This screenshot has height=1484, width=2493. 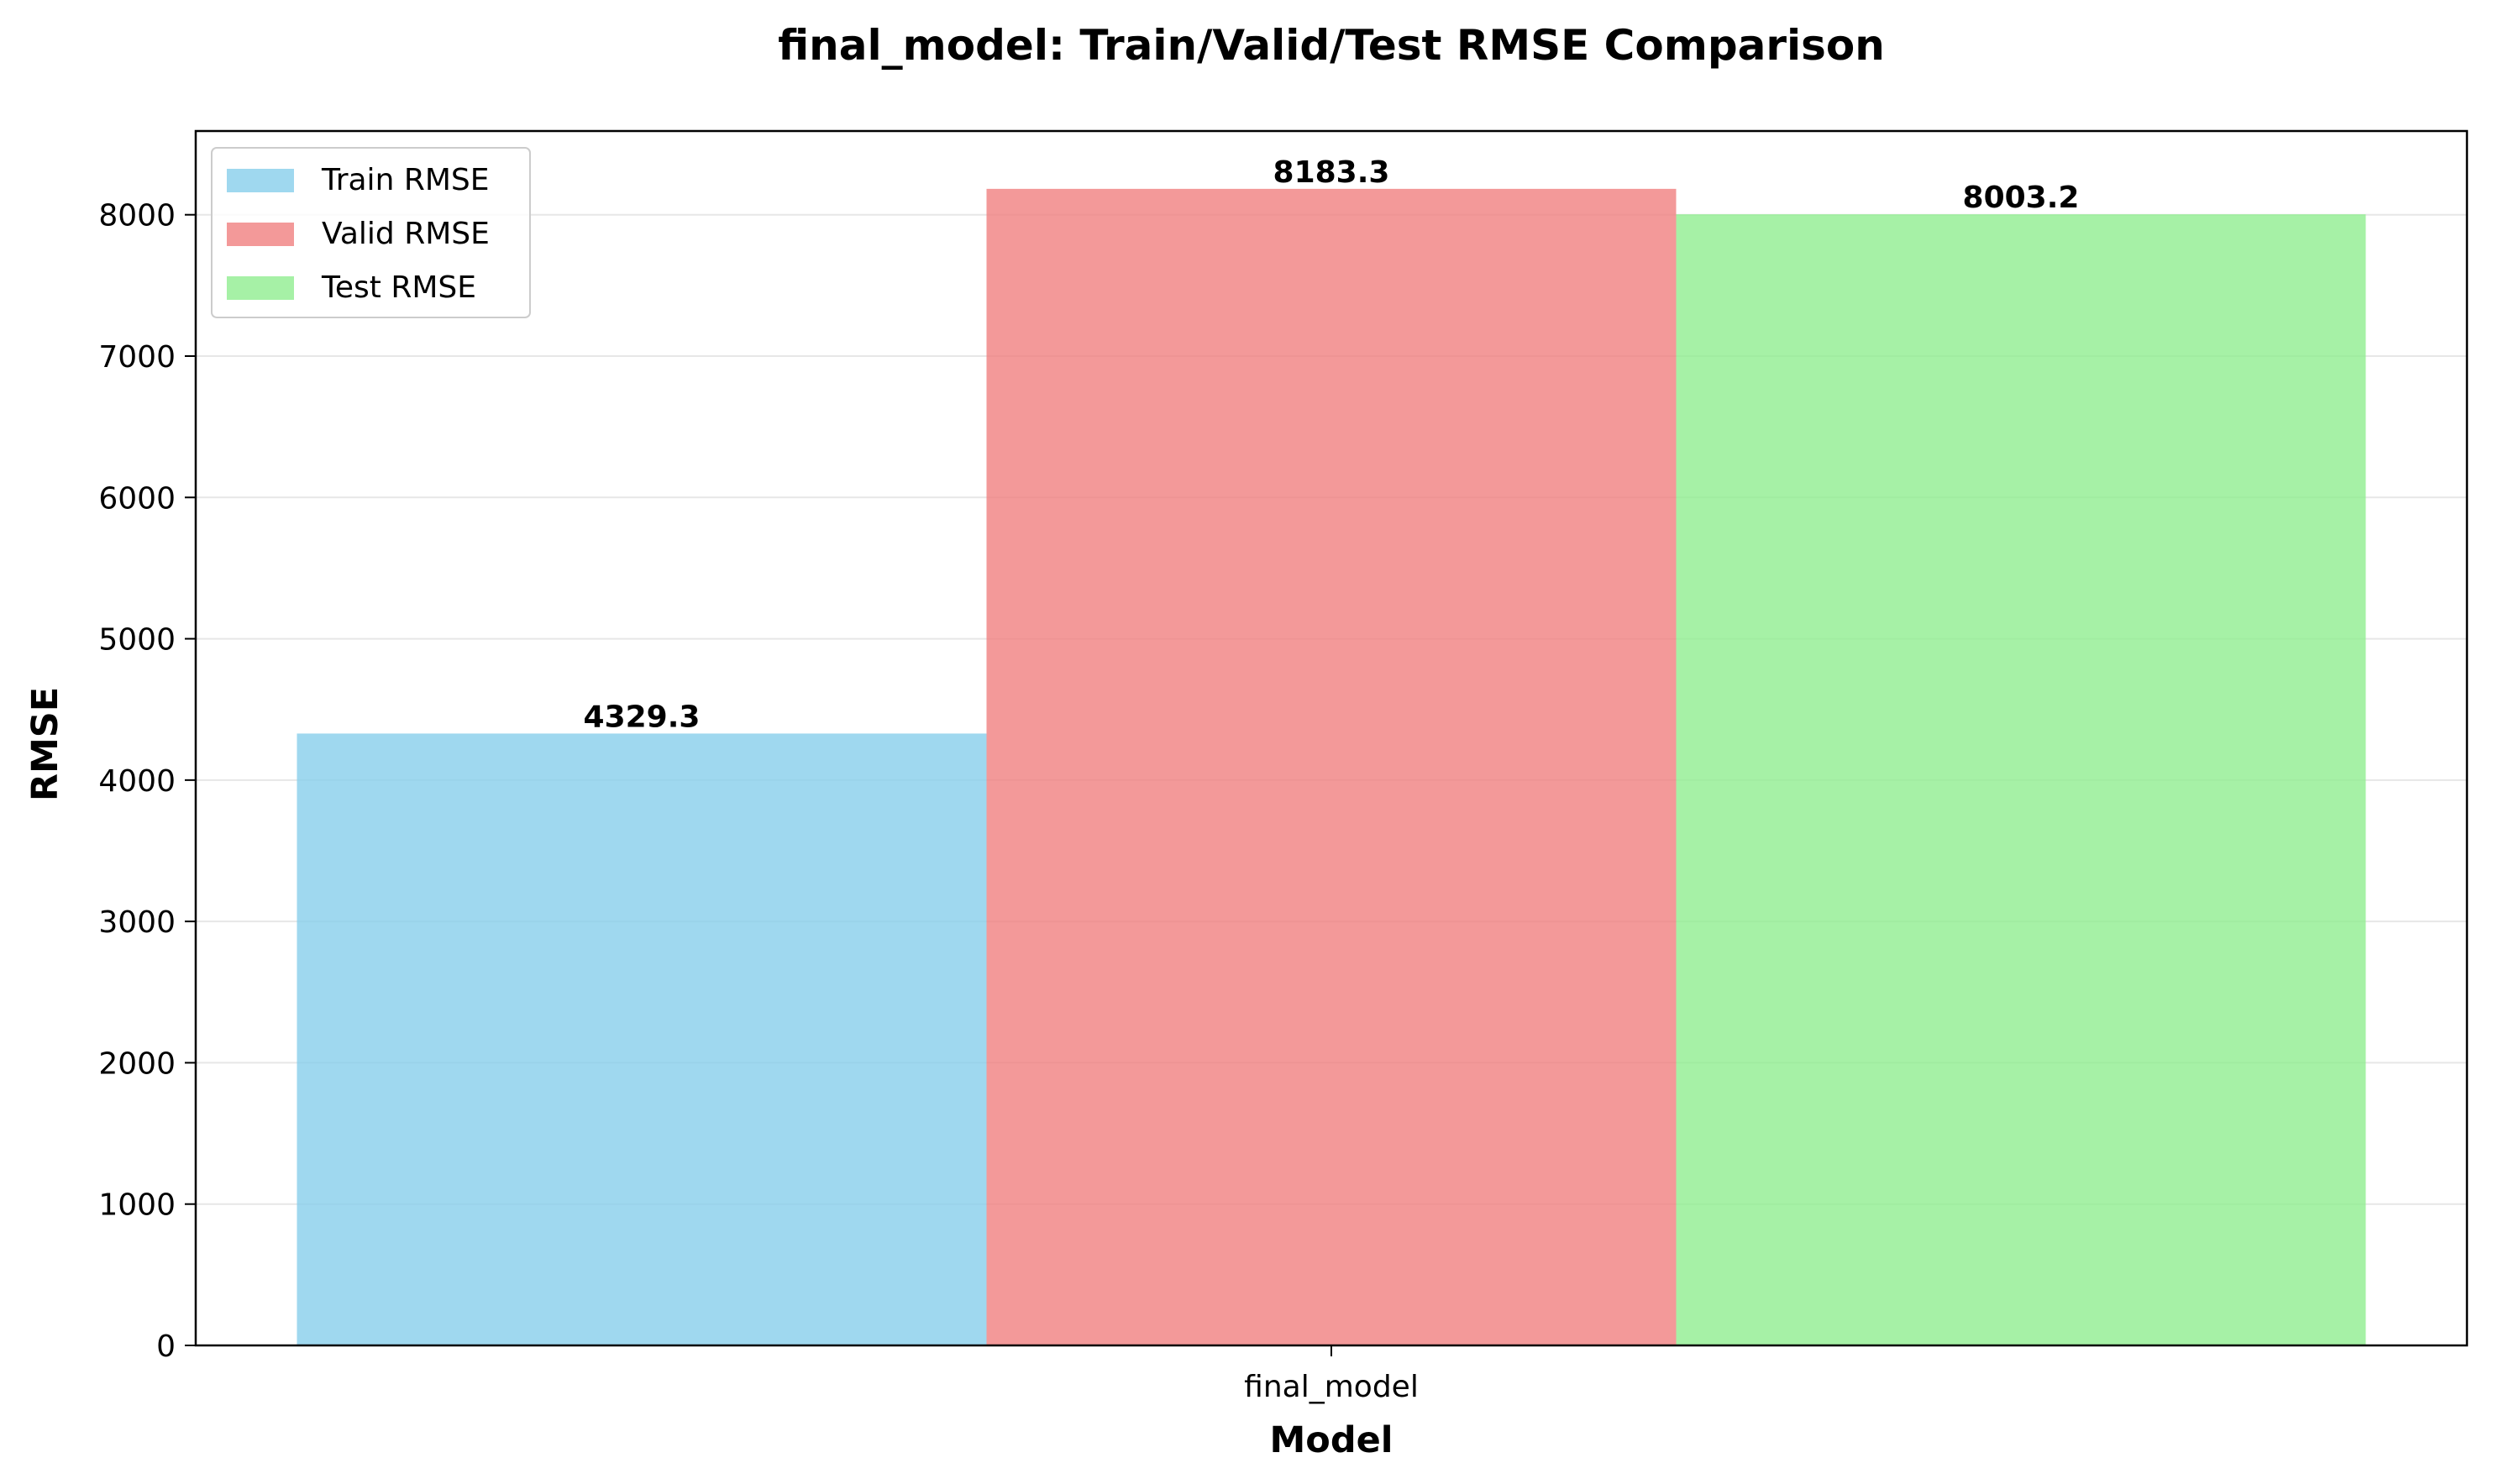 What do you see at coordinates (406, 180) in the screenshot?
I see `legend-label: Train RMSE` at bounding box center [406, 180].